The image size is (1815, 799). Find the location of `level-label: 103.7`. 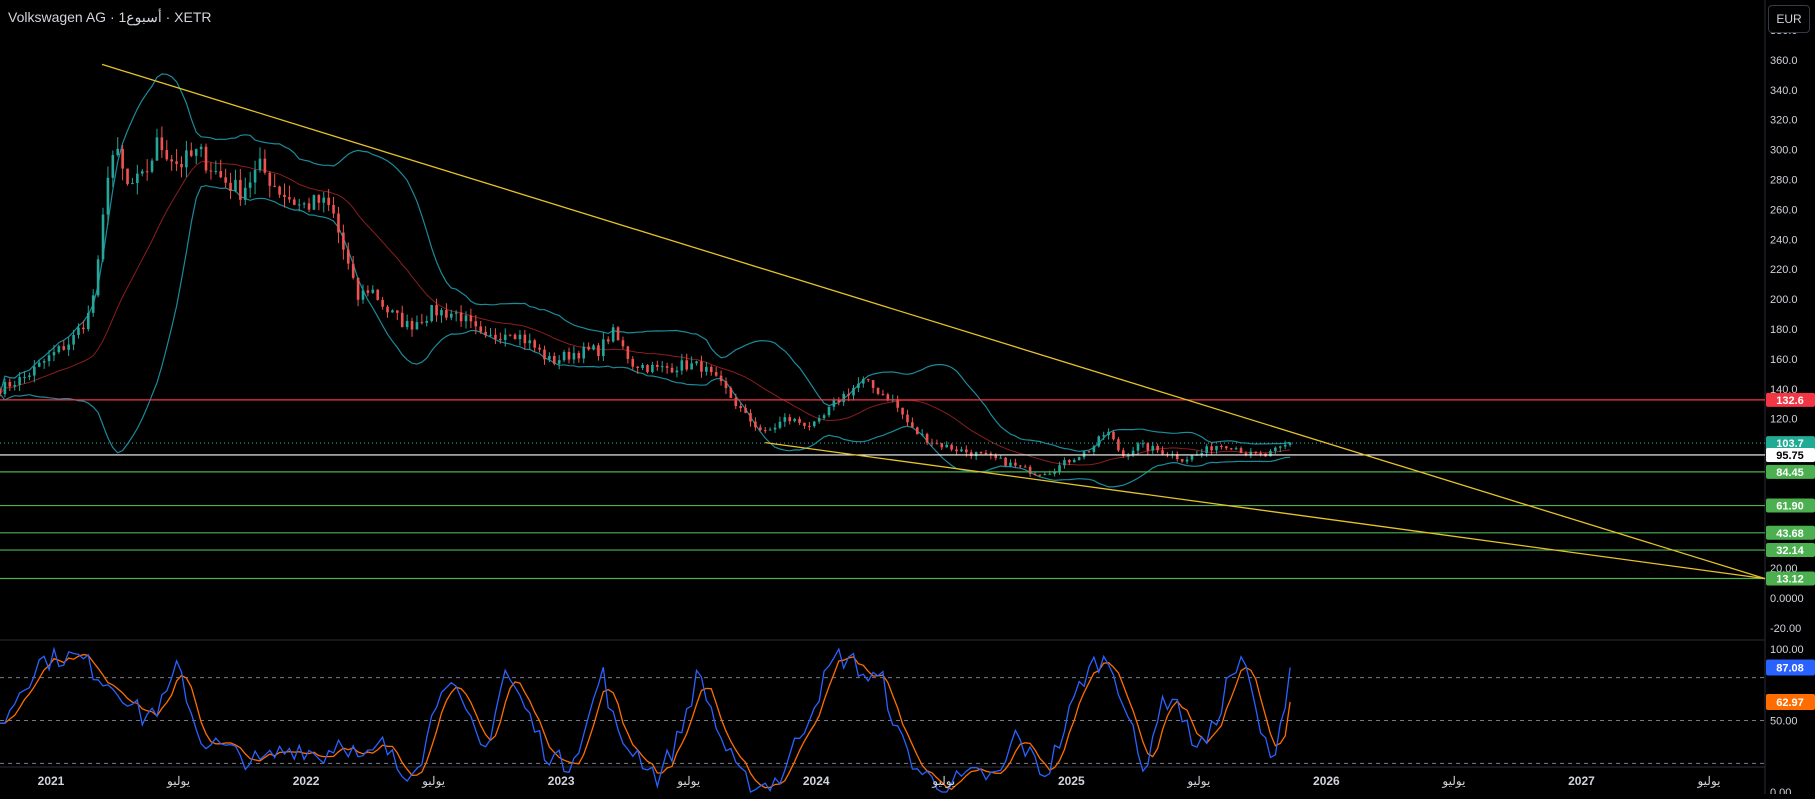

level-label: 103.7 is located at coordinates (1790, 444).